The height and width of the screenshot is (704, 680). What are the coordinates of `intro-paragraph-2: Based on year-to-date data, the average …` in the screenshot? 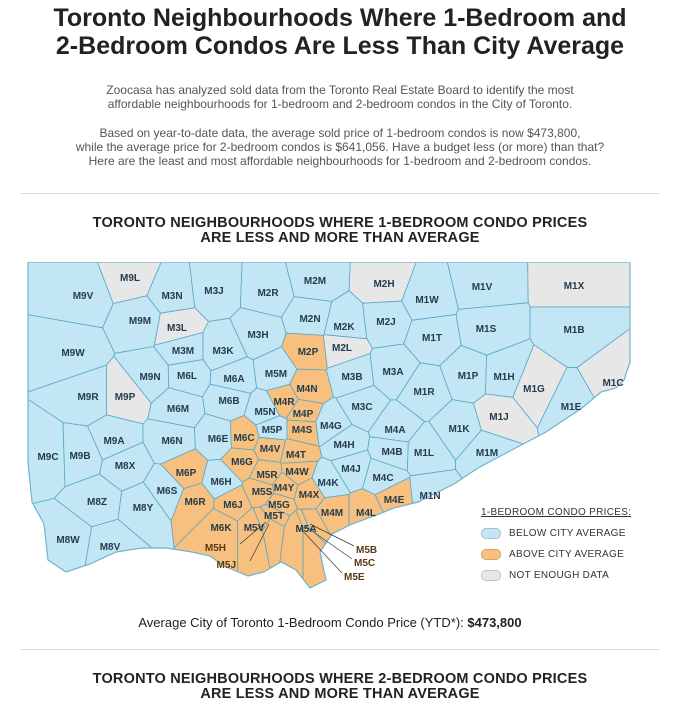 It's located at (340, 147).